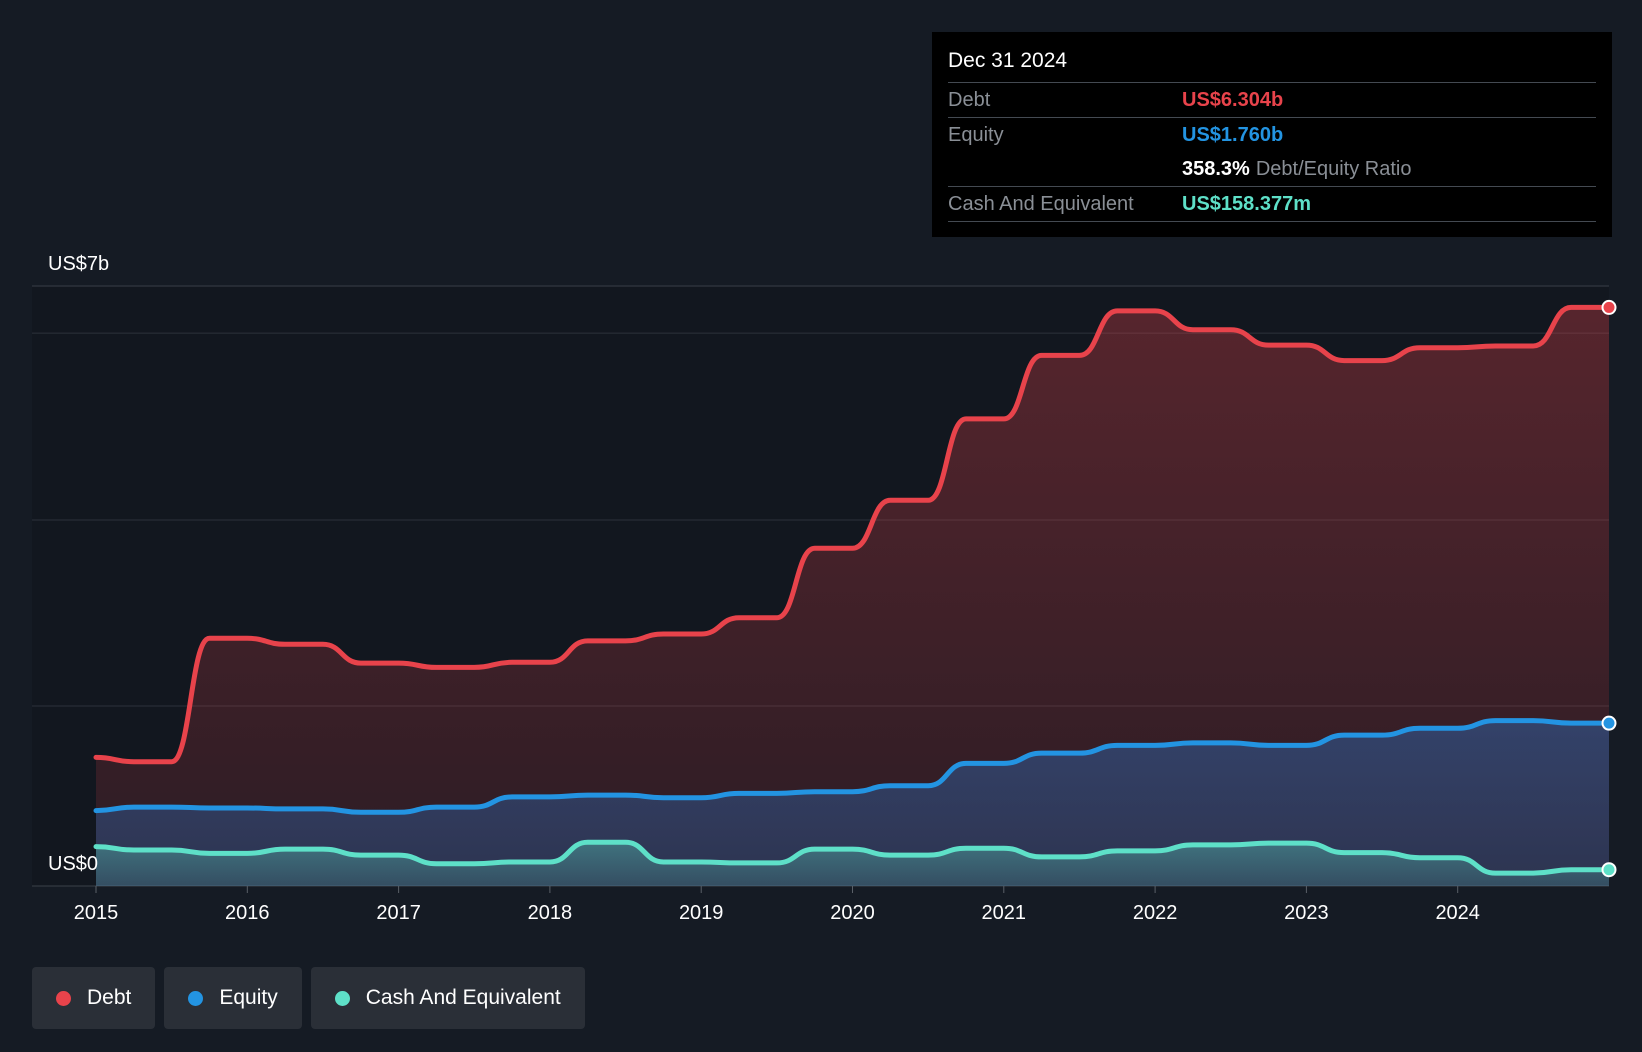 This screenshot has width=1642, height=1052. I want to click on x-tick-label: 2019, so click(701, 913).